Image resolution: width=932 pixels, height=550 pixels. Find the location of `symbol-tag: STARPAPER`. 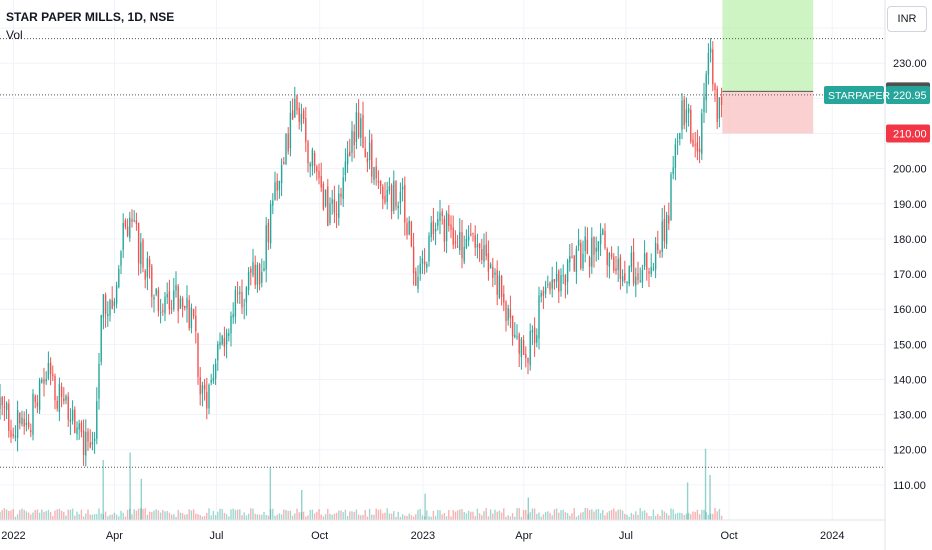

symbol-tag: STARPAPER is located at coordinates (859, 96).